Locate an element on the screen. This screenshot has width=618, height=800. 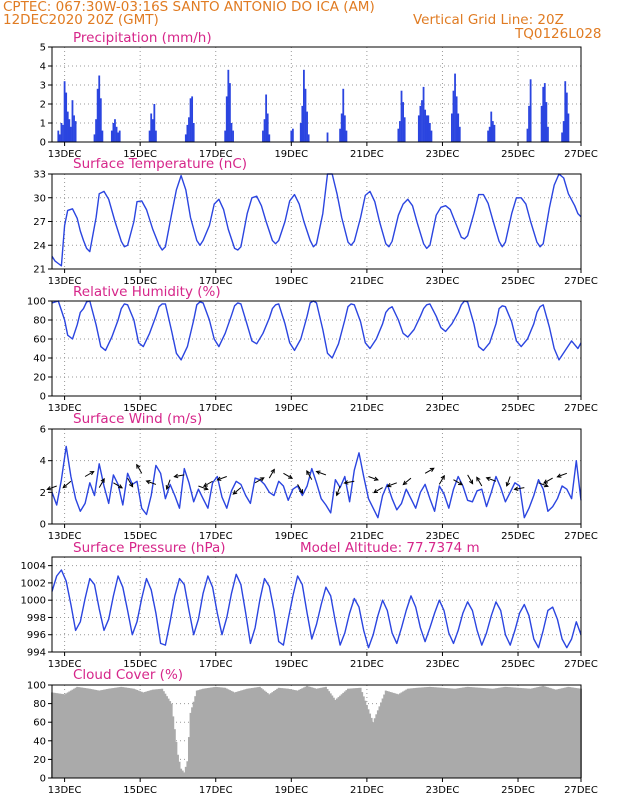
cloud-title: Cloud Cover (%) is located at coordinates (128, 675).